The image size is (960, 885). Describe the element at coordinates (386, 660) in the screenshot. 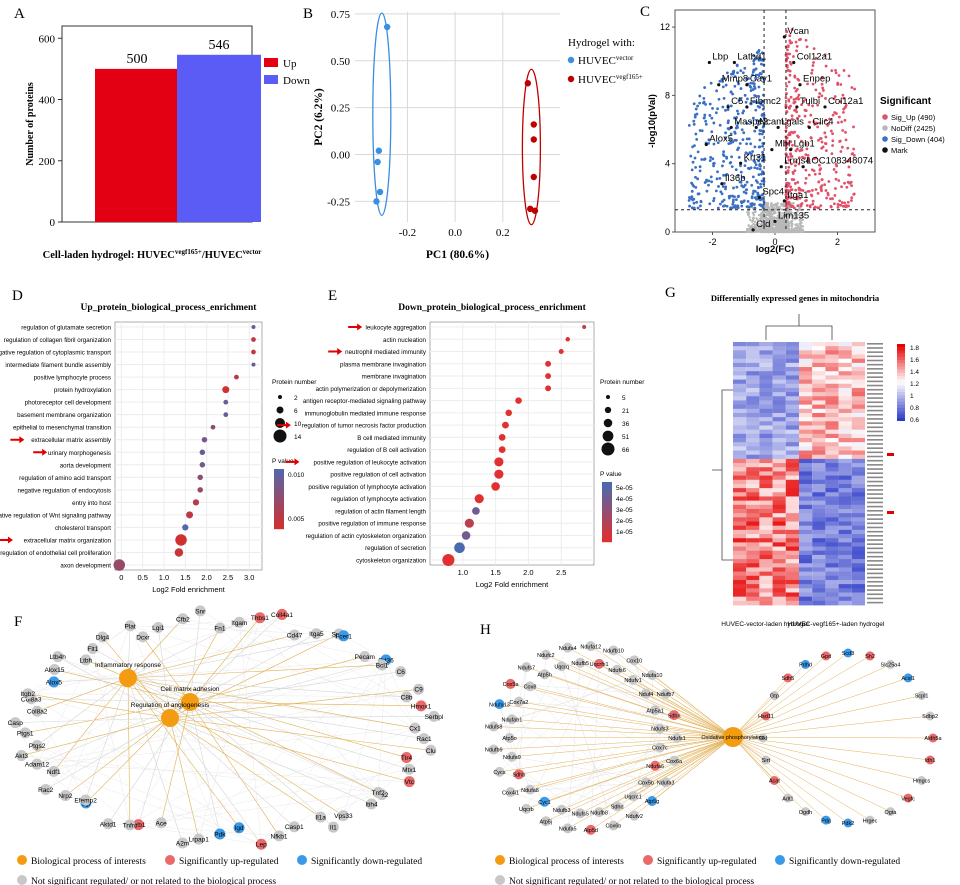

I see `network-node-label: Cd36` at that location.